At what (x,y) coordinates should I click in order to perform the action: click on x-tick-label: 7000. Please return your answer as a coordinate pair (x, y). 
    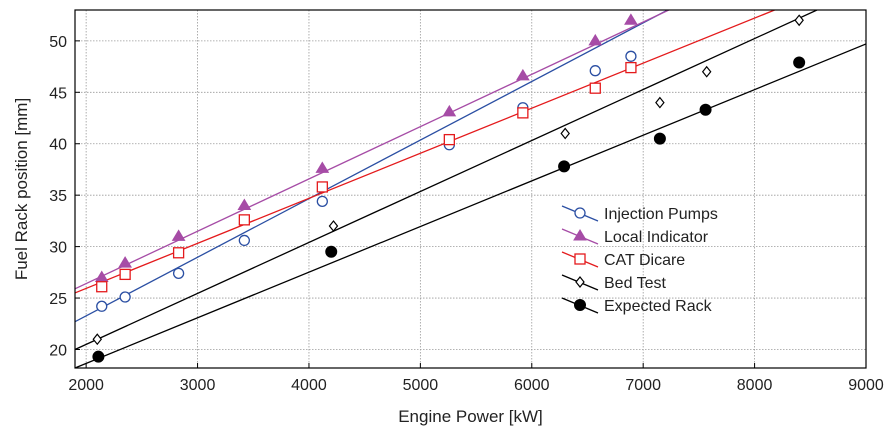
    Looking at the image, I should click on (643, 385).